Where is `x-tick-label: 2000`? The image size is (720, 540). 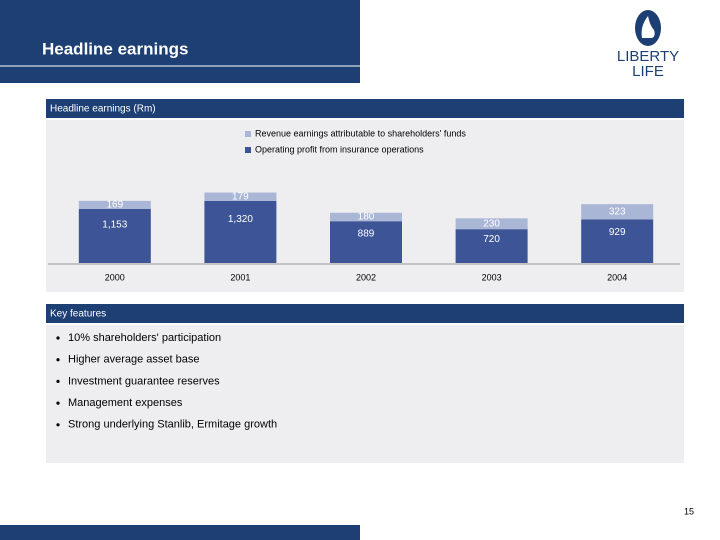 x-tick-label: 2000 is located at coordinates (115, 277).